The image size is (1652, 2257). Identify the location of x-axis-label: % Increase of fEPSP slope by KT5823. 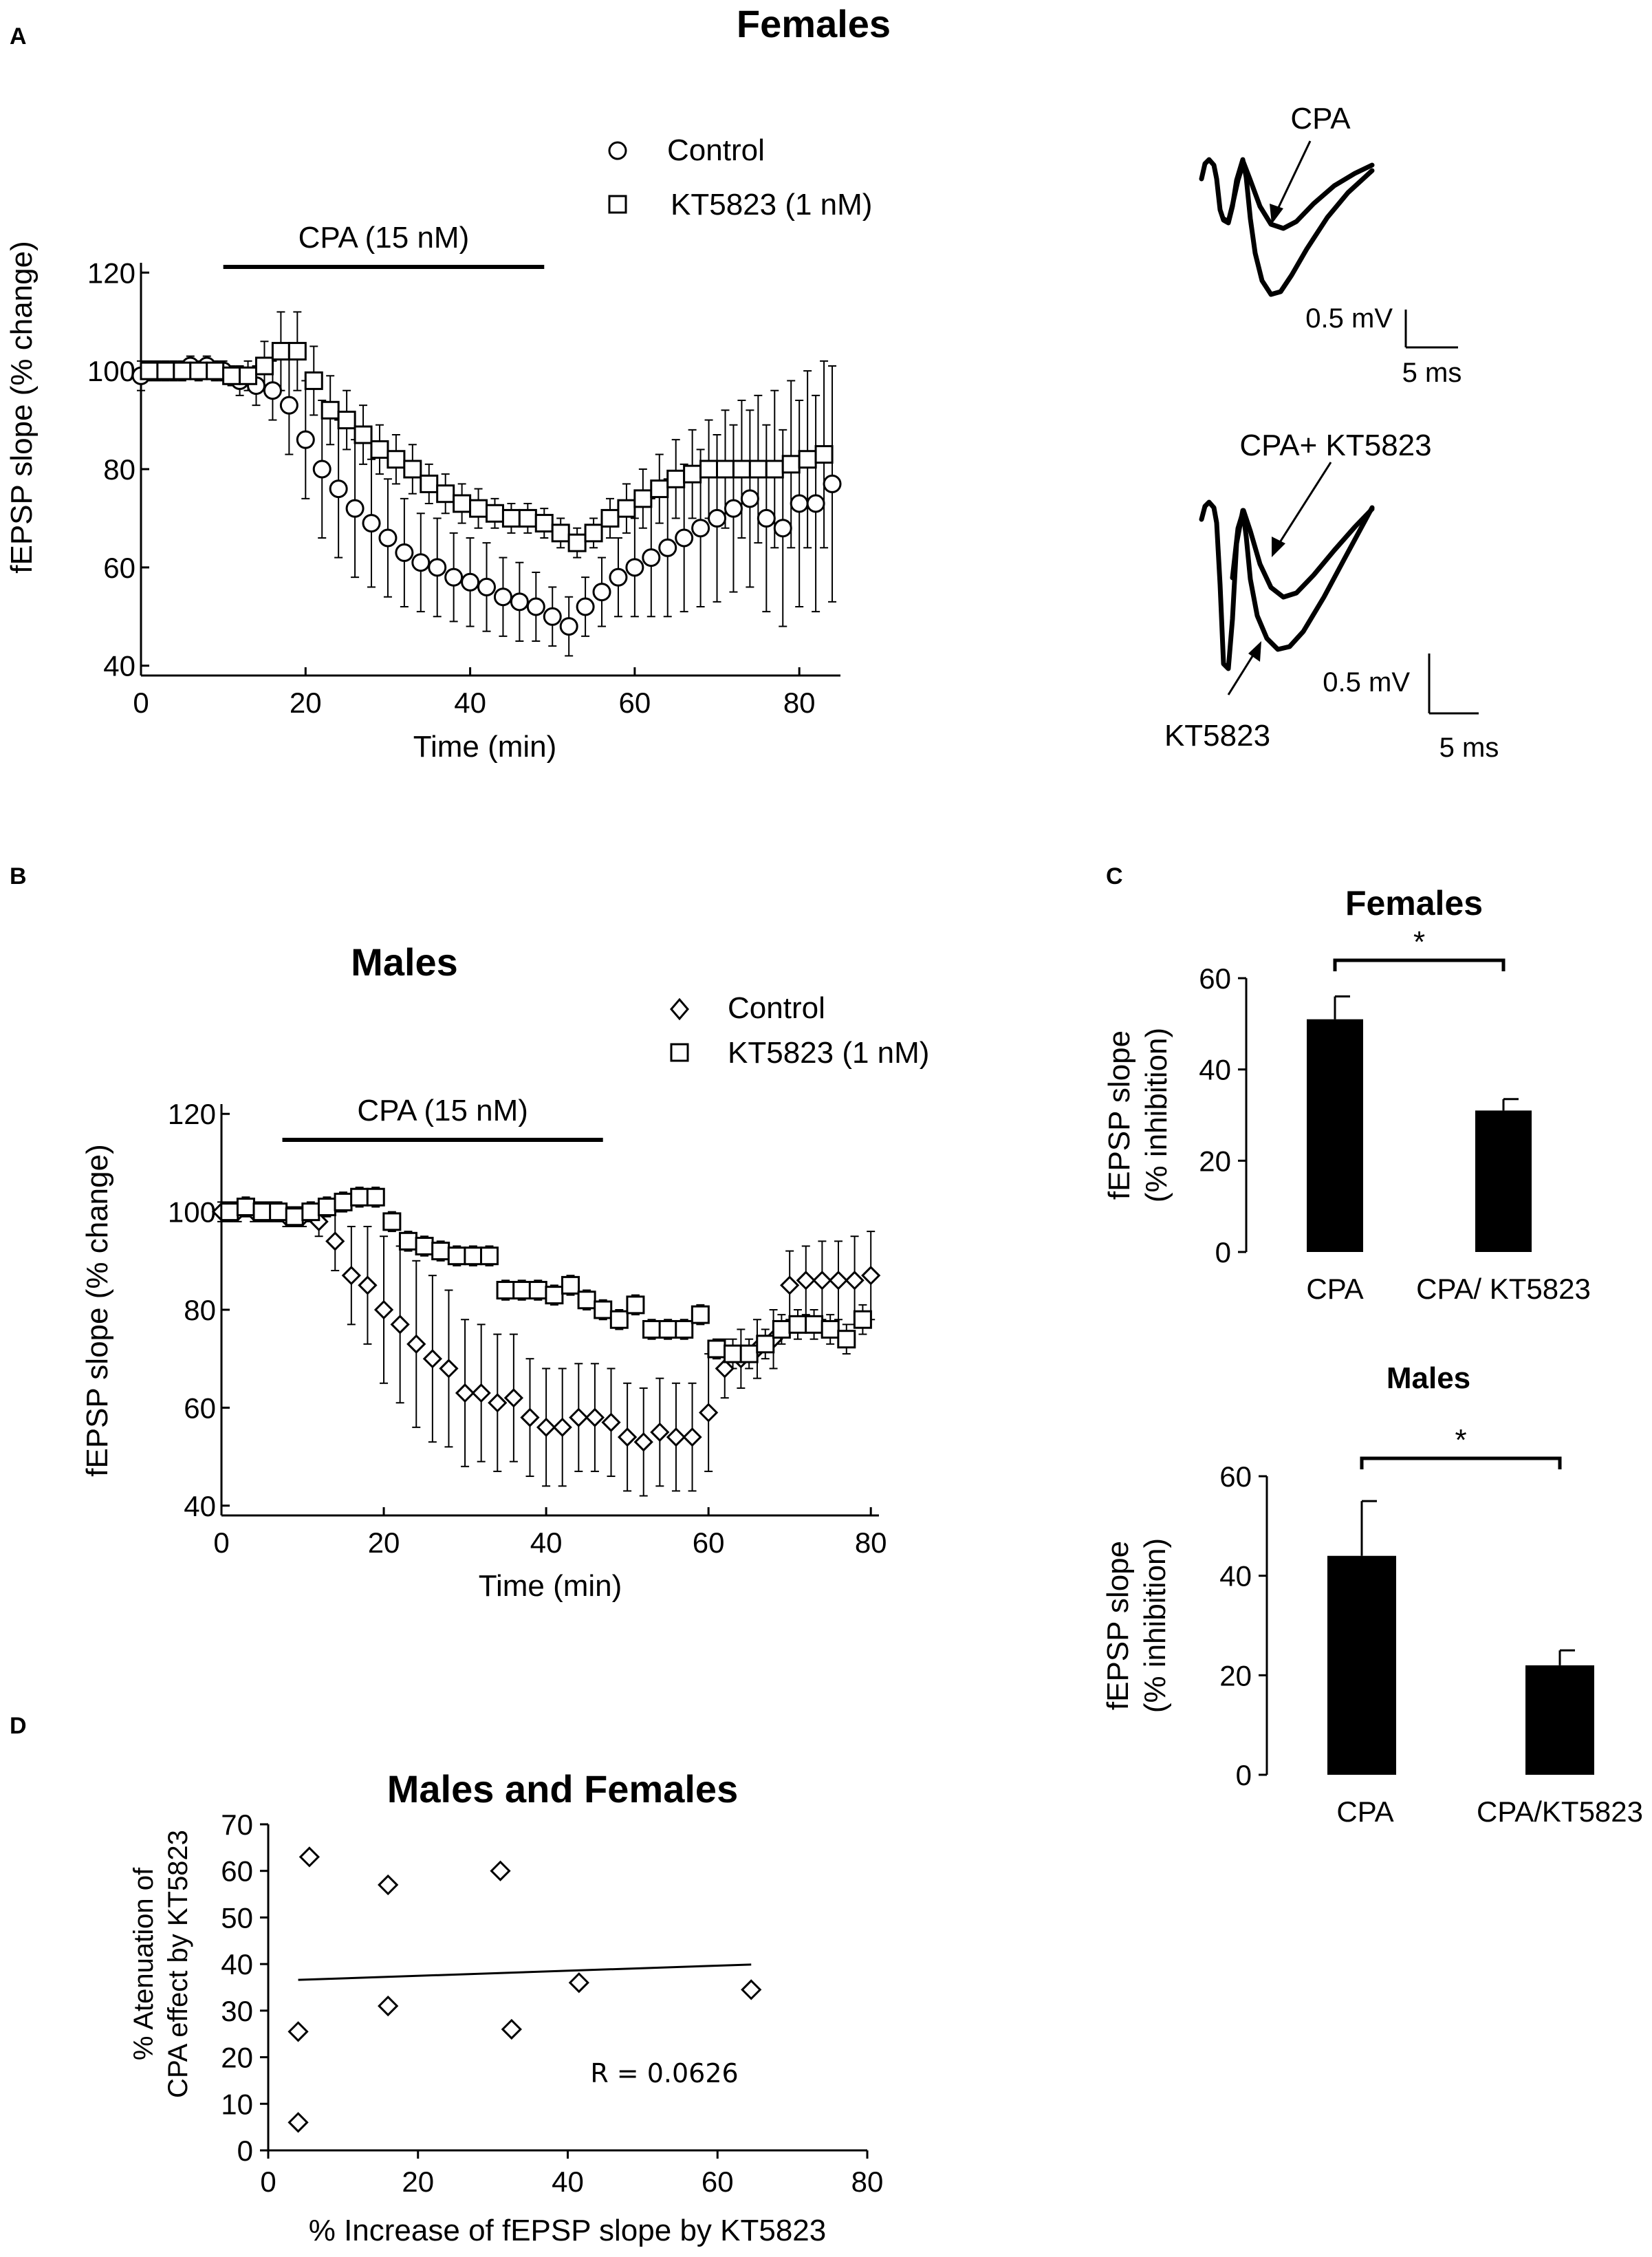
(568, 2231).